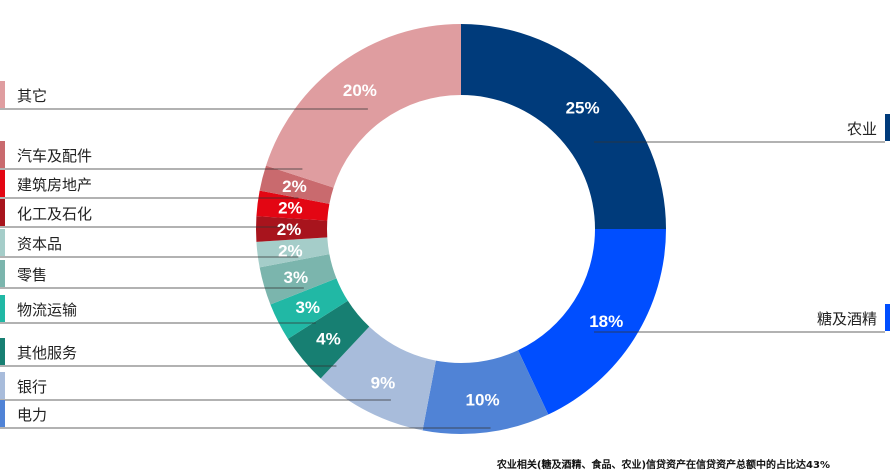  Describe the element at coordinates (54, 214) in the screenshot. I see `category-label: 化工及石化` at that location.